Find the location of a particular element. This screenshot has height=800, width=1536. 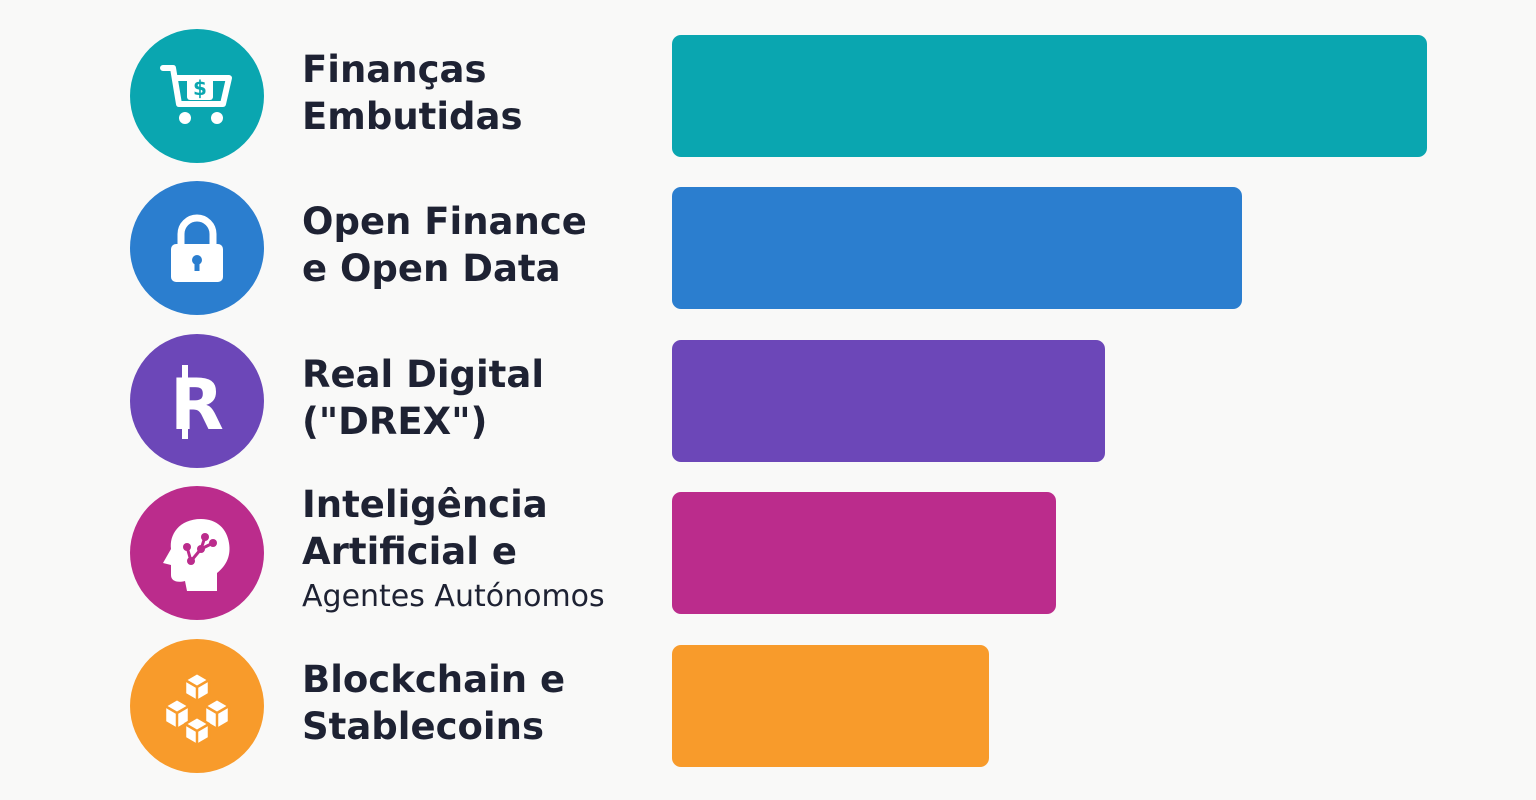

real-currency-icon: R is located at coordinates (197, 401).